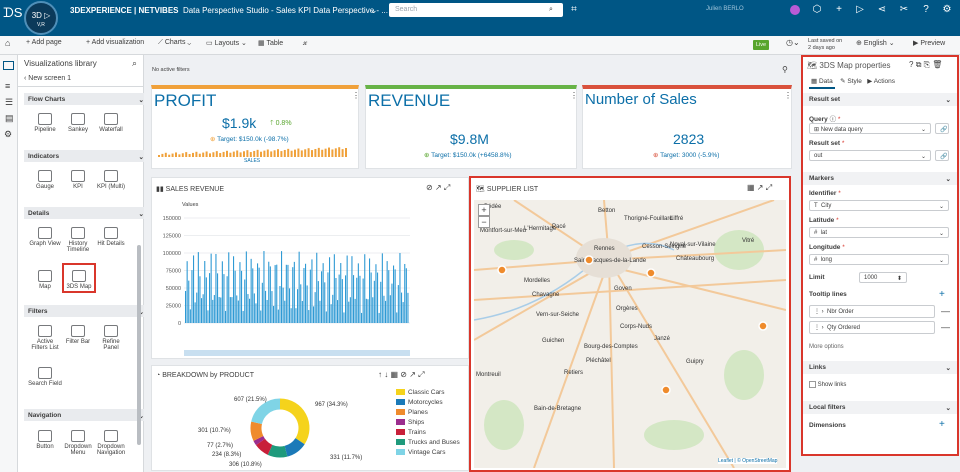  Describe the element at coordinates (86, 156) in the screenshot. I see `section-indicators: Indicators ⌄` at that location.